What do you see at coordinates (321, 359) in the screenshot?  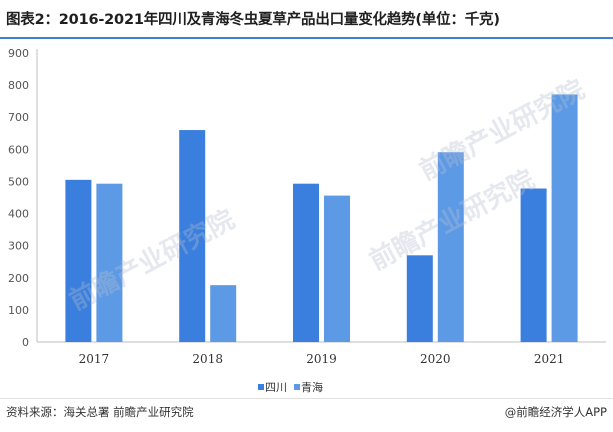 I see `x-tick-label: 2019` at bounding box center [321, 359].